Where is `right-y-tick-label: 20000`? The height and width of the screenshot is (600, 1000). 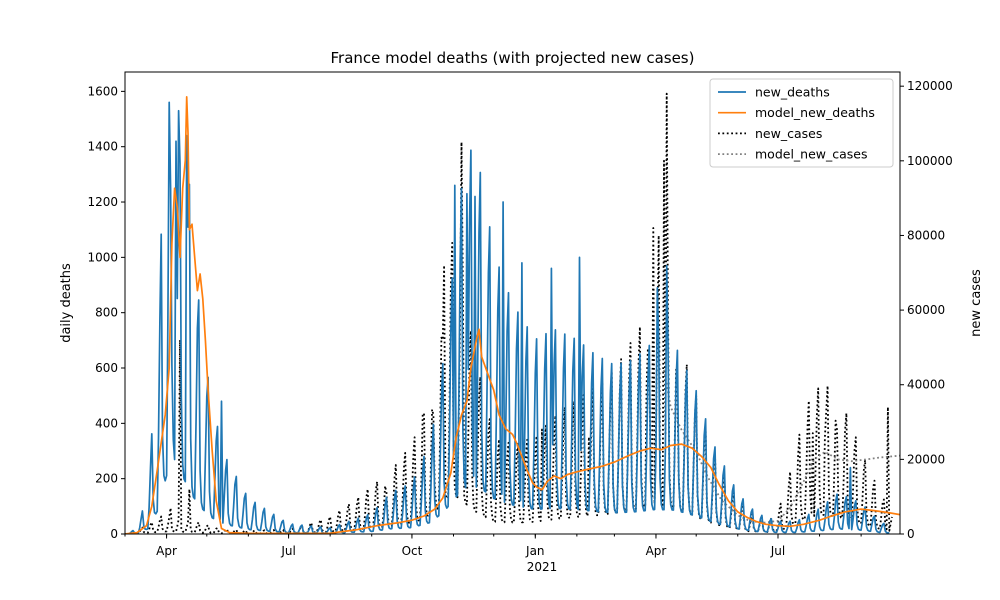
right-y-tick-label: 20000 is located at coordinates (926, 459).